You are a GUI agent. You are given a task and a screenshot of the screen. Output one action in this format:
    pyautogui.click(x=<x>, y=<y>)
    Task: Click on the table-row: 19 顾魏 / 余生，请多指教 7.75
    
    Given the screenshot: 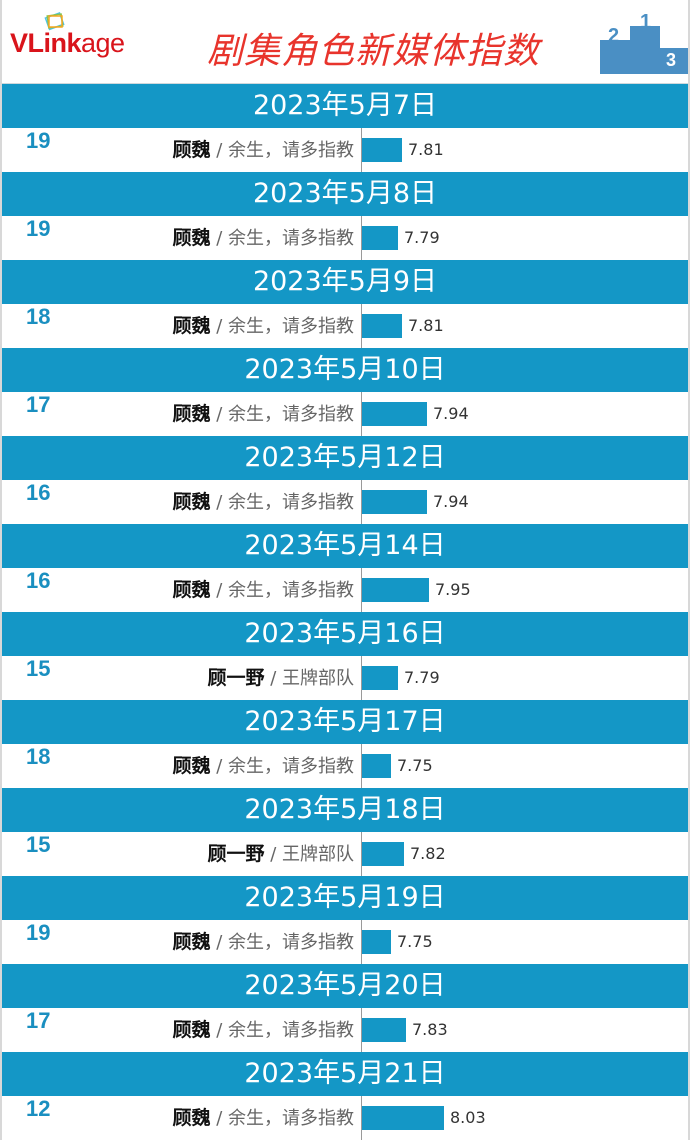 What is the action you would take?
    pyautogui.click(x=345, y=942)
    